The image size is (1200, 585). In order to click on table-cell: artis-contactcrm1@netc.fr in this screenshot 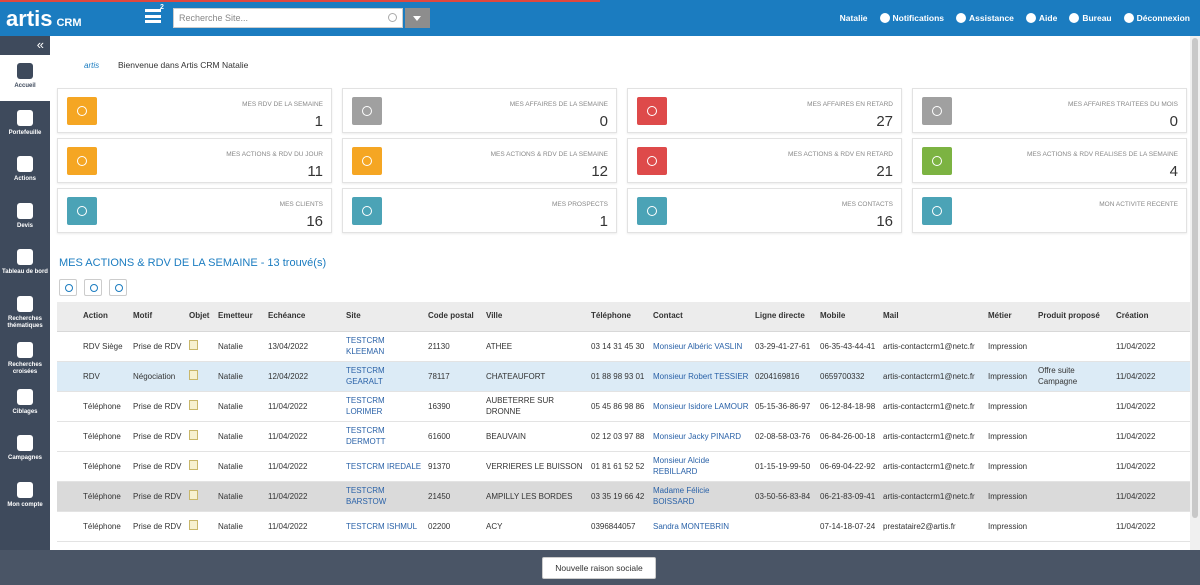, I will do `click(932, 346)`.